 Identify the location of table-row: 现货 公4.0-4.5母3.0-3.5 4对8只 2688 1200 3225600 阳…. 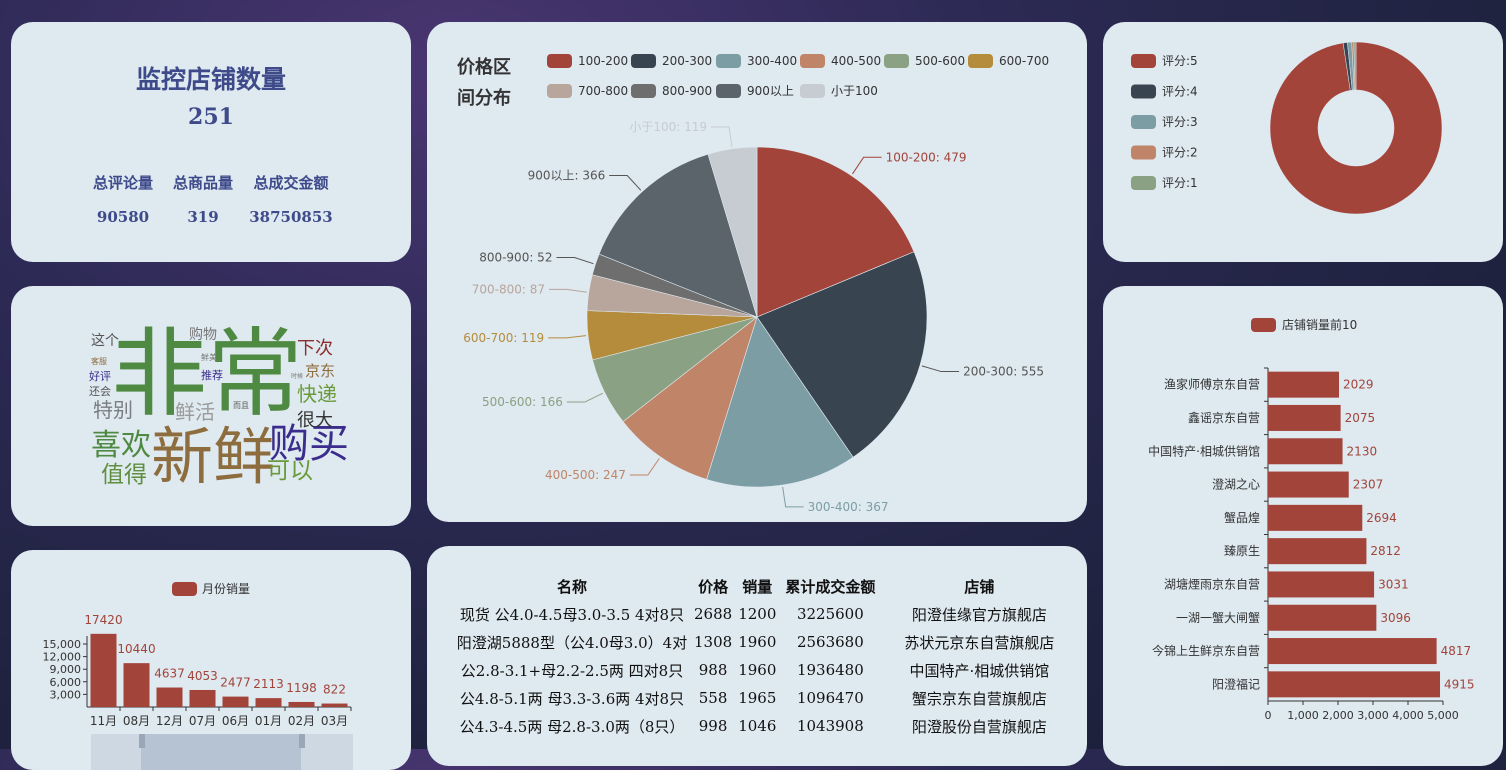
(765, 614).